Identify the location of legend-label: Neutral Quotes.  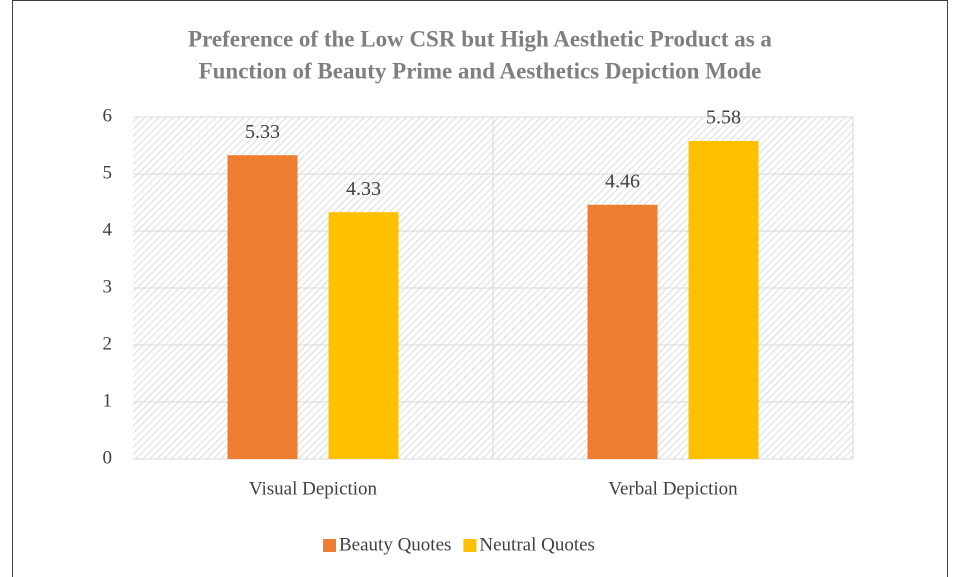
(537, 544).